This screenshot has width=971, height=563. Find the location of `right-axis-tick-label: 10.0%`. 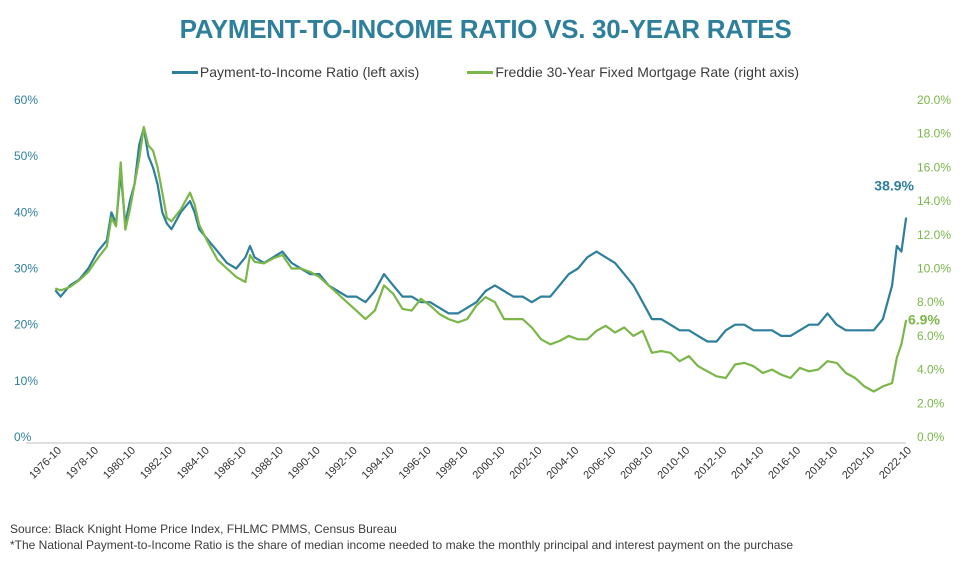

right-axis-tick-label: 10.0% is located at coordinates (934, 269).